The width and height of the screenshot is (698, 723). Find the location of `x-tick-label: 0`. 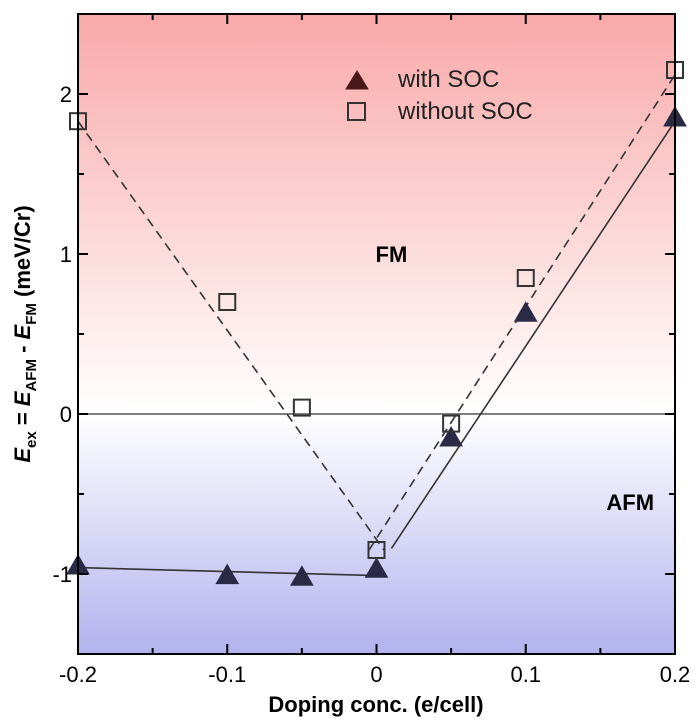

x-tick-label: 0 is located at coordinates (376, 674).